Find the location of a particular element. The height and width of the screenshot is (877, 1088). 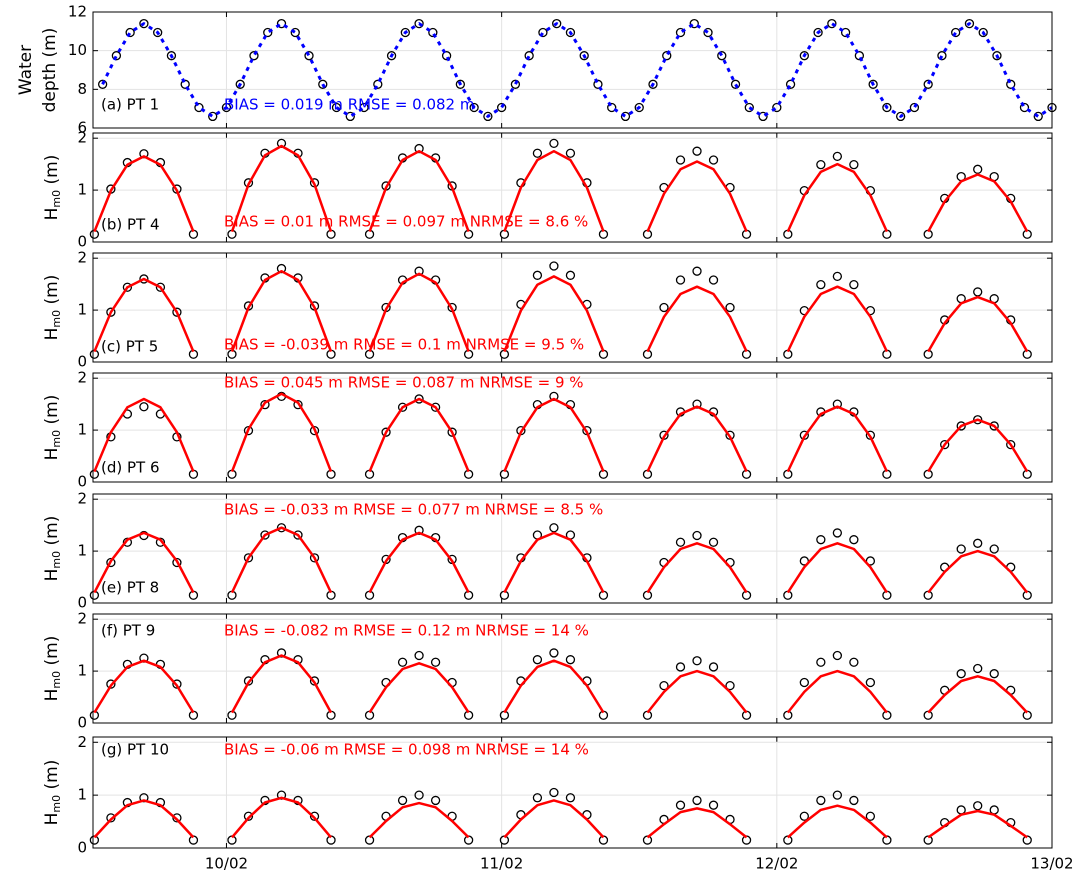

y-axis-label-main: H is located at coordinates (52, 575).